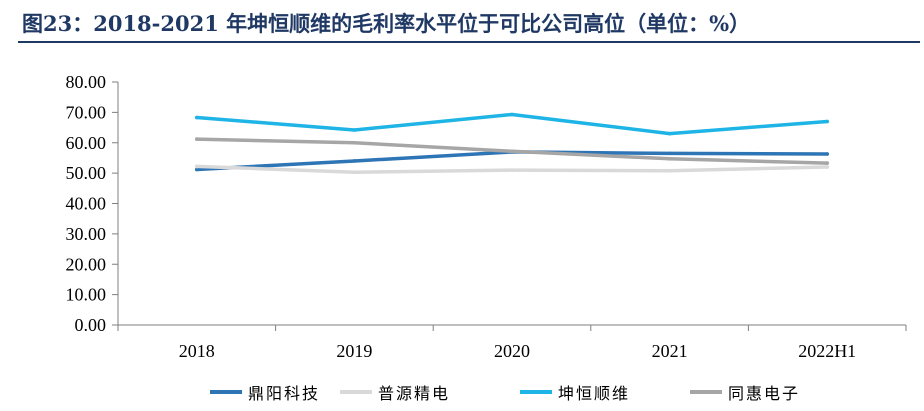 Image resolution: width=924 pixels, height=411 pixels. What do you see at coordinates (512, 351) in the screenshot?
I see `x-tick-label: 2020` at bounding box center [512, 351].